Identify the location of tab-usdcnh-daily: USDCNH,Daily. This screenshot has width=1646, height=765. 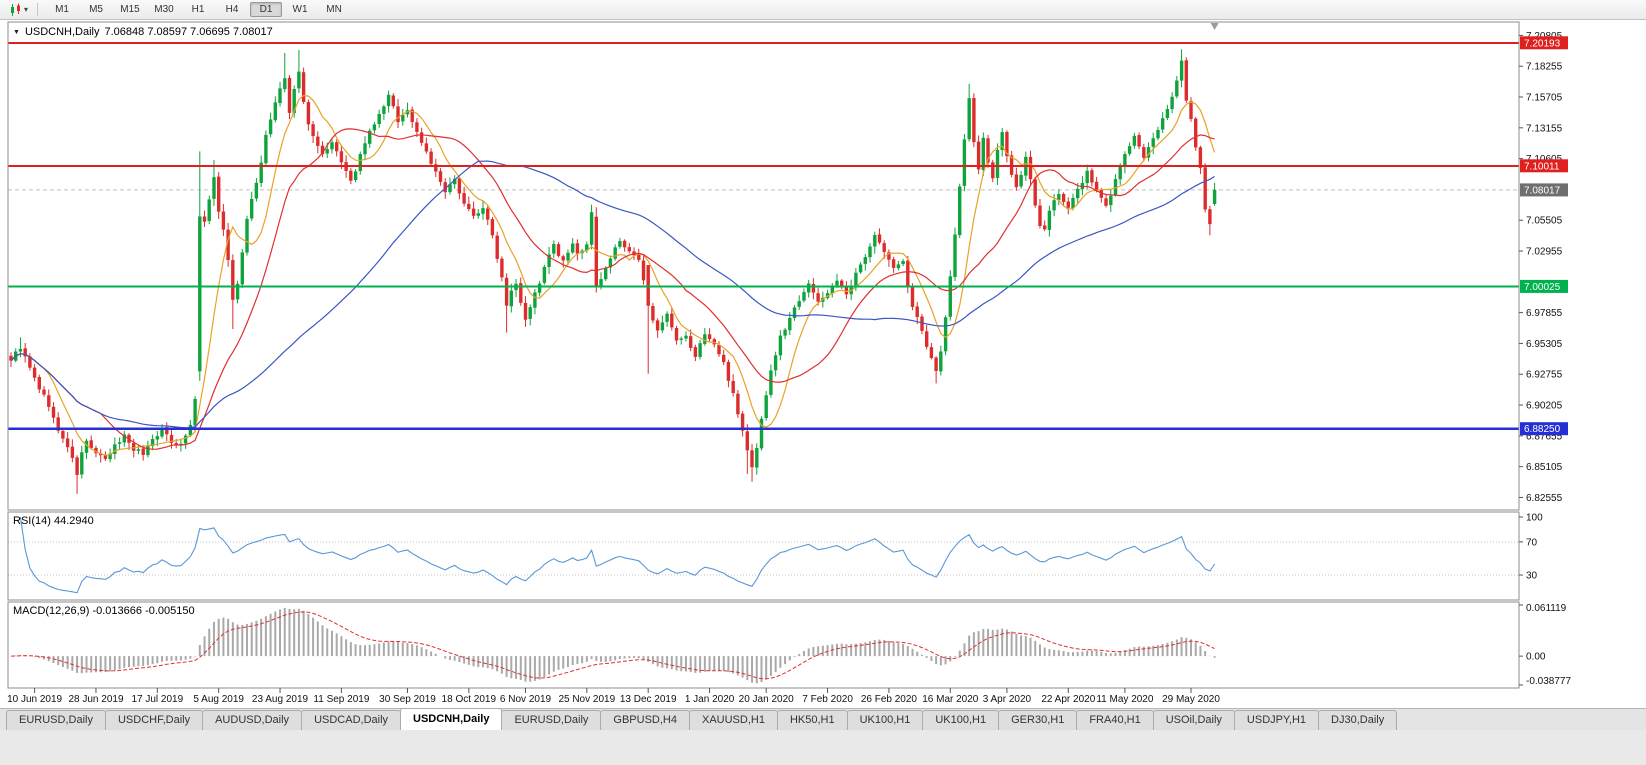
(451, 719).